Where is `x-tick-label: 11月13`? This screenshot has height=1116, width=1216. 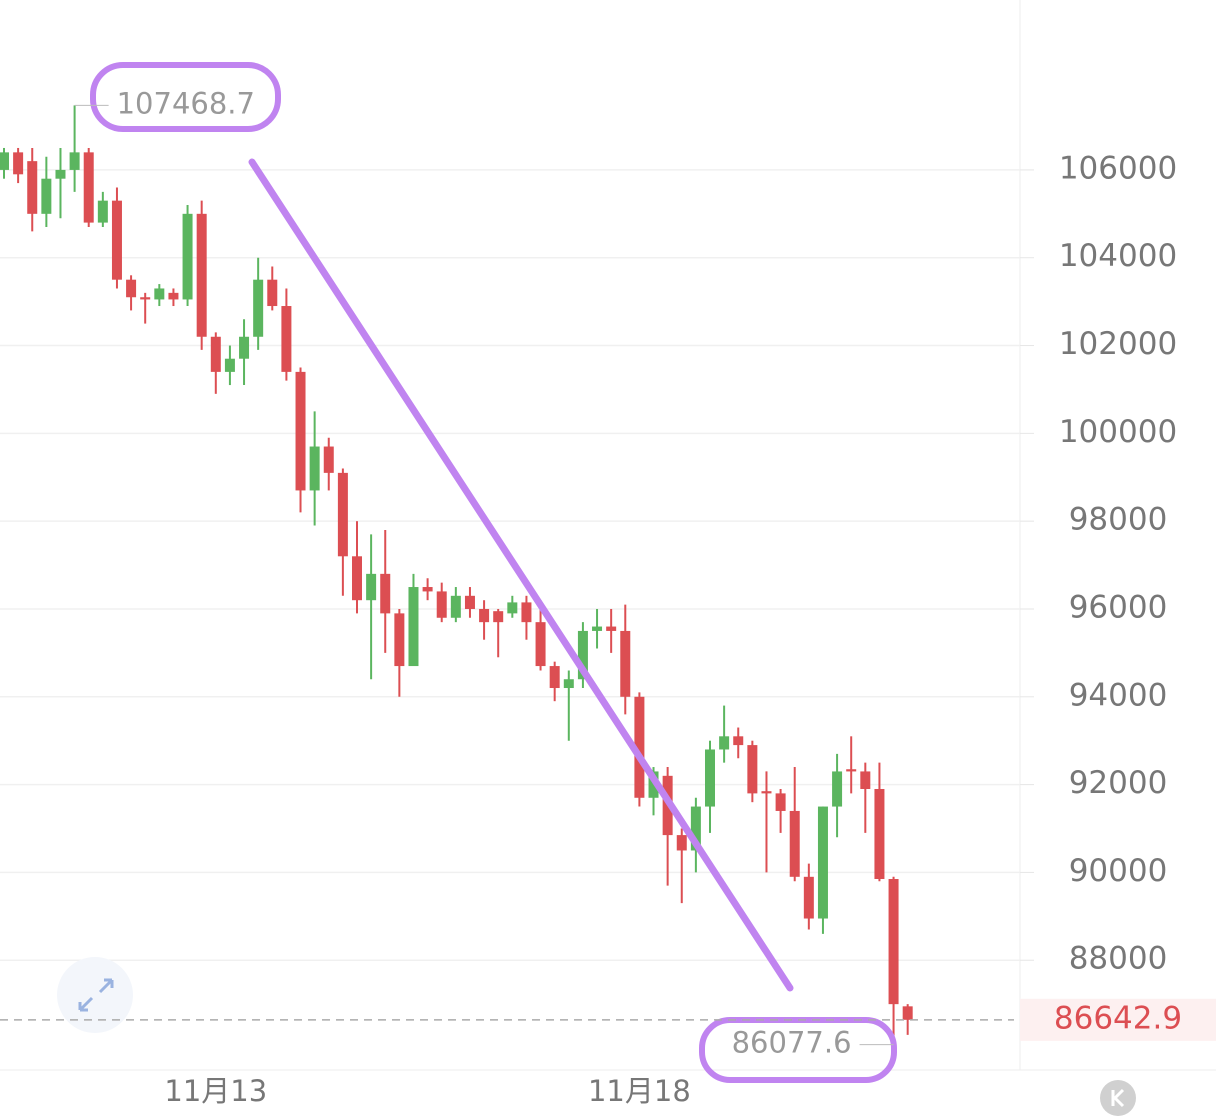 x-tick-label: 11月13 is located at coordinates (215, 1091).